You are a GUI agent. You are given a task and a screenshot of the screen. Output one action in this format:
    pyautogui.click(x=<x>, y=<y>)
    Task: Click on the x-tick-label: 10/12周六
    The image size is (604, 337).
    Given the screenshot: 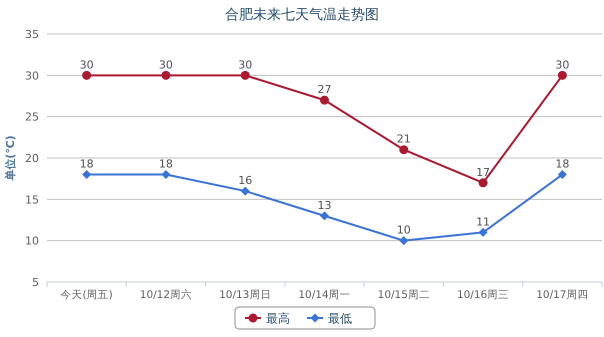 What is the action you would take?
    pyautogui.click(x=166, y=294)
    